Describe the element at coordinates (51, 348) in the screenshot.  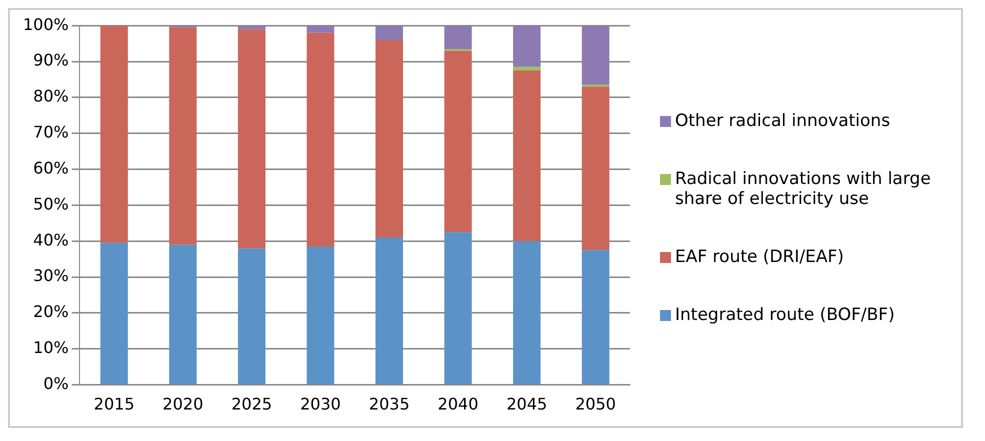
I see `y-tick-label: 10%` at that location.